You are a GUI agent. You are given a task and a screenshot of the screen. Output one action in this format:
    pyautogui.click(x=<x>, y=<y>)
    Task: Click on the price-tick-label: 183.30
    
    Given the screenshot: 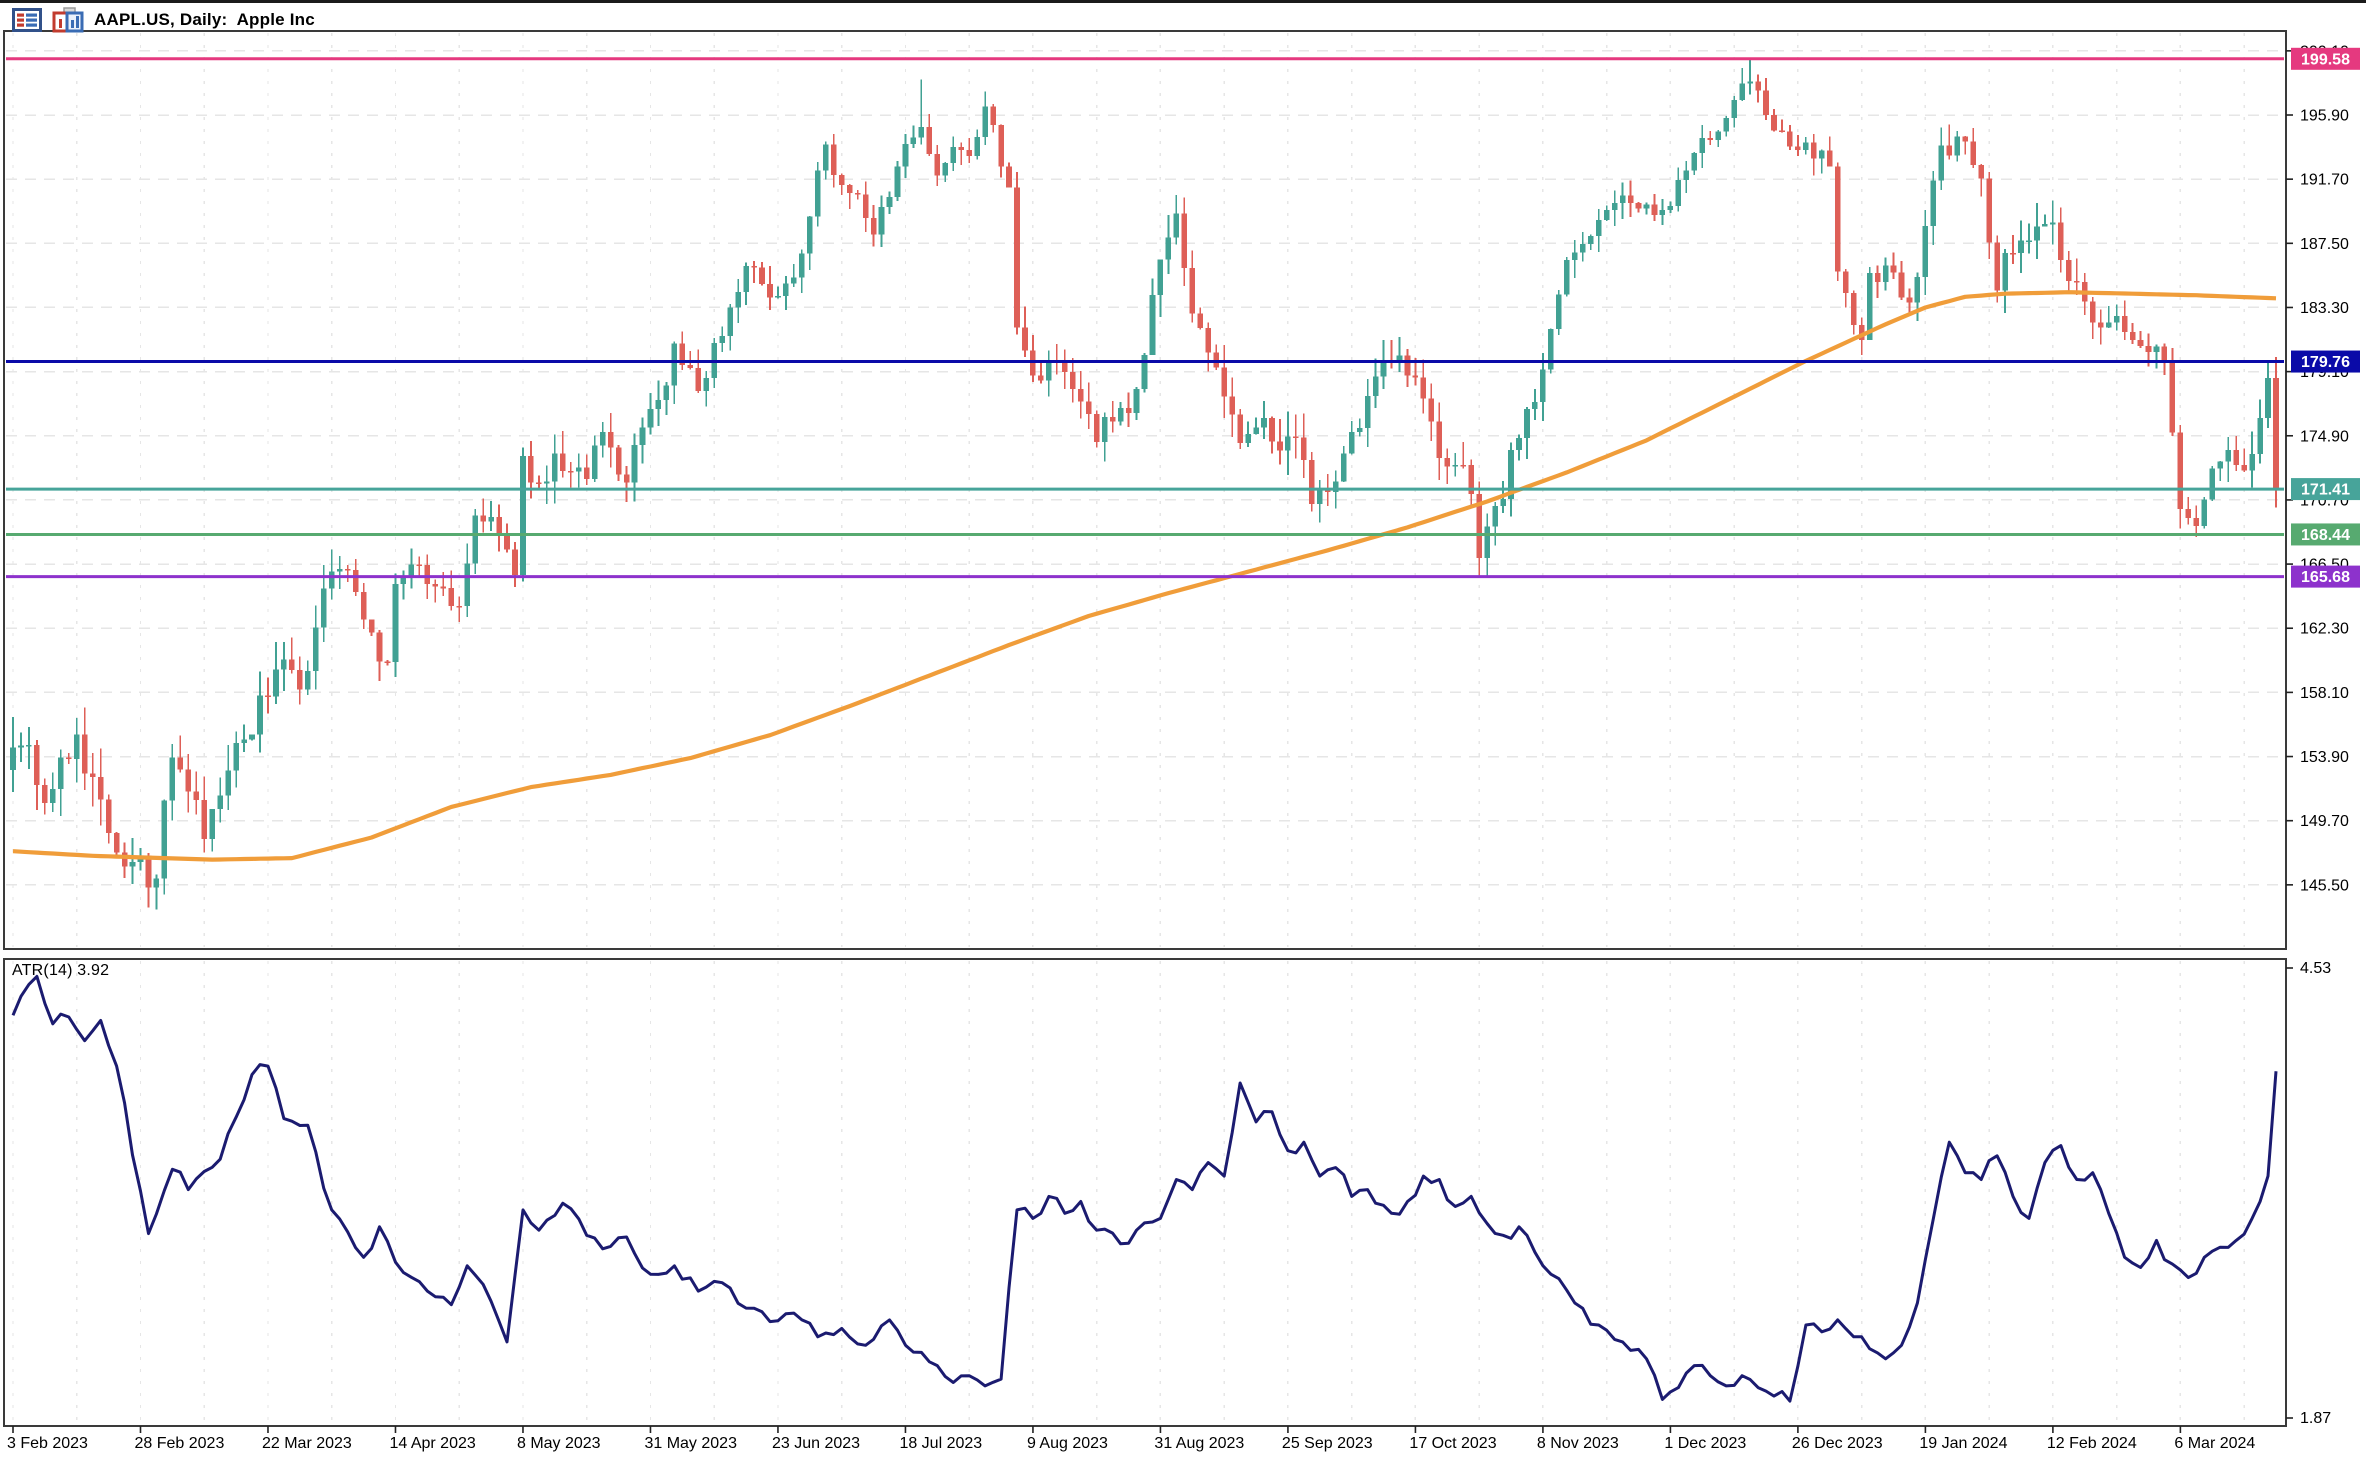 What is the action you would take?
    pyautogui.click(x=2324, y=308)
    